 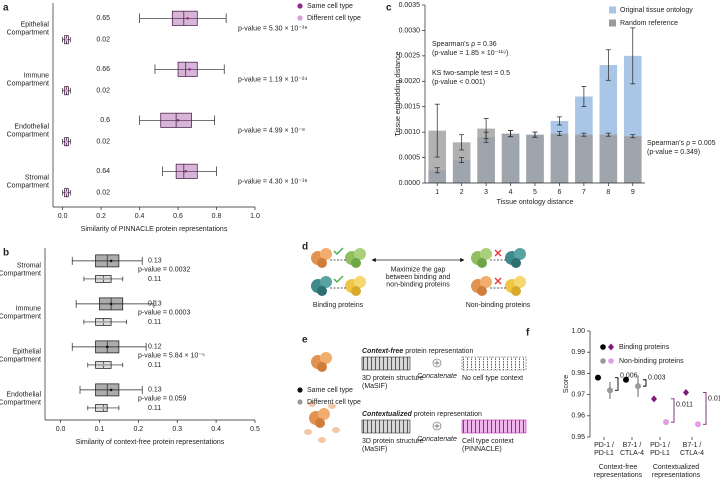 What do you see at coordinates (660, 449) in the screenshot?
I see `x-tick-label: PD-1 /PD-L1` at bounding box center [660, 449].